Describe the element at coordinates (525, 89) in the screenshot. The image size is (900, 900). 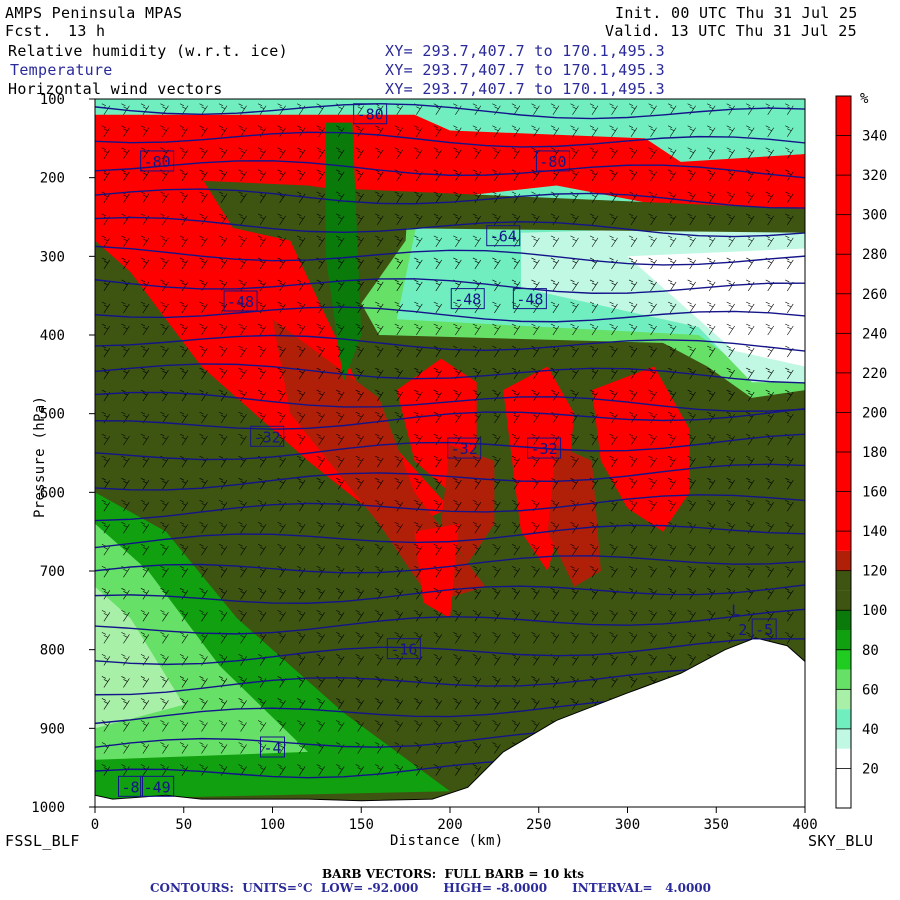
I see `field-wind-xy: XY= 293.7,407.7 to 170.1,495.3` at that location.